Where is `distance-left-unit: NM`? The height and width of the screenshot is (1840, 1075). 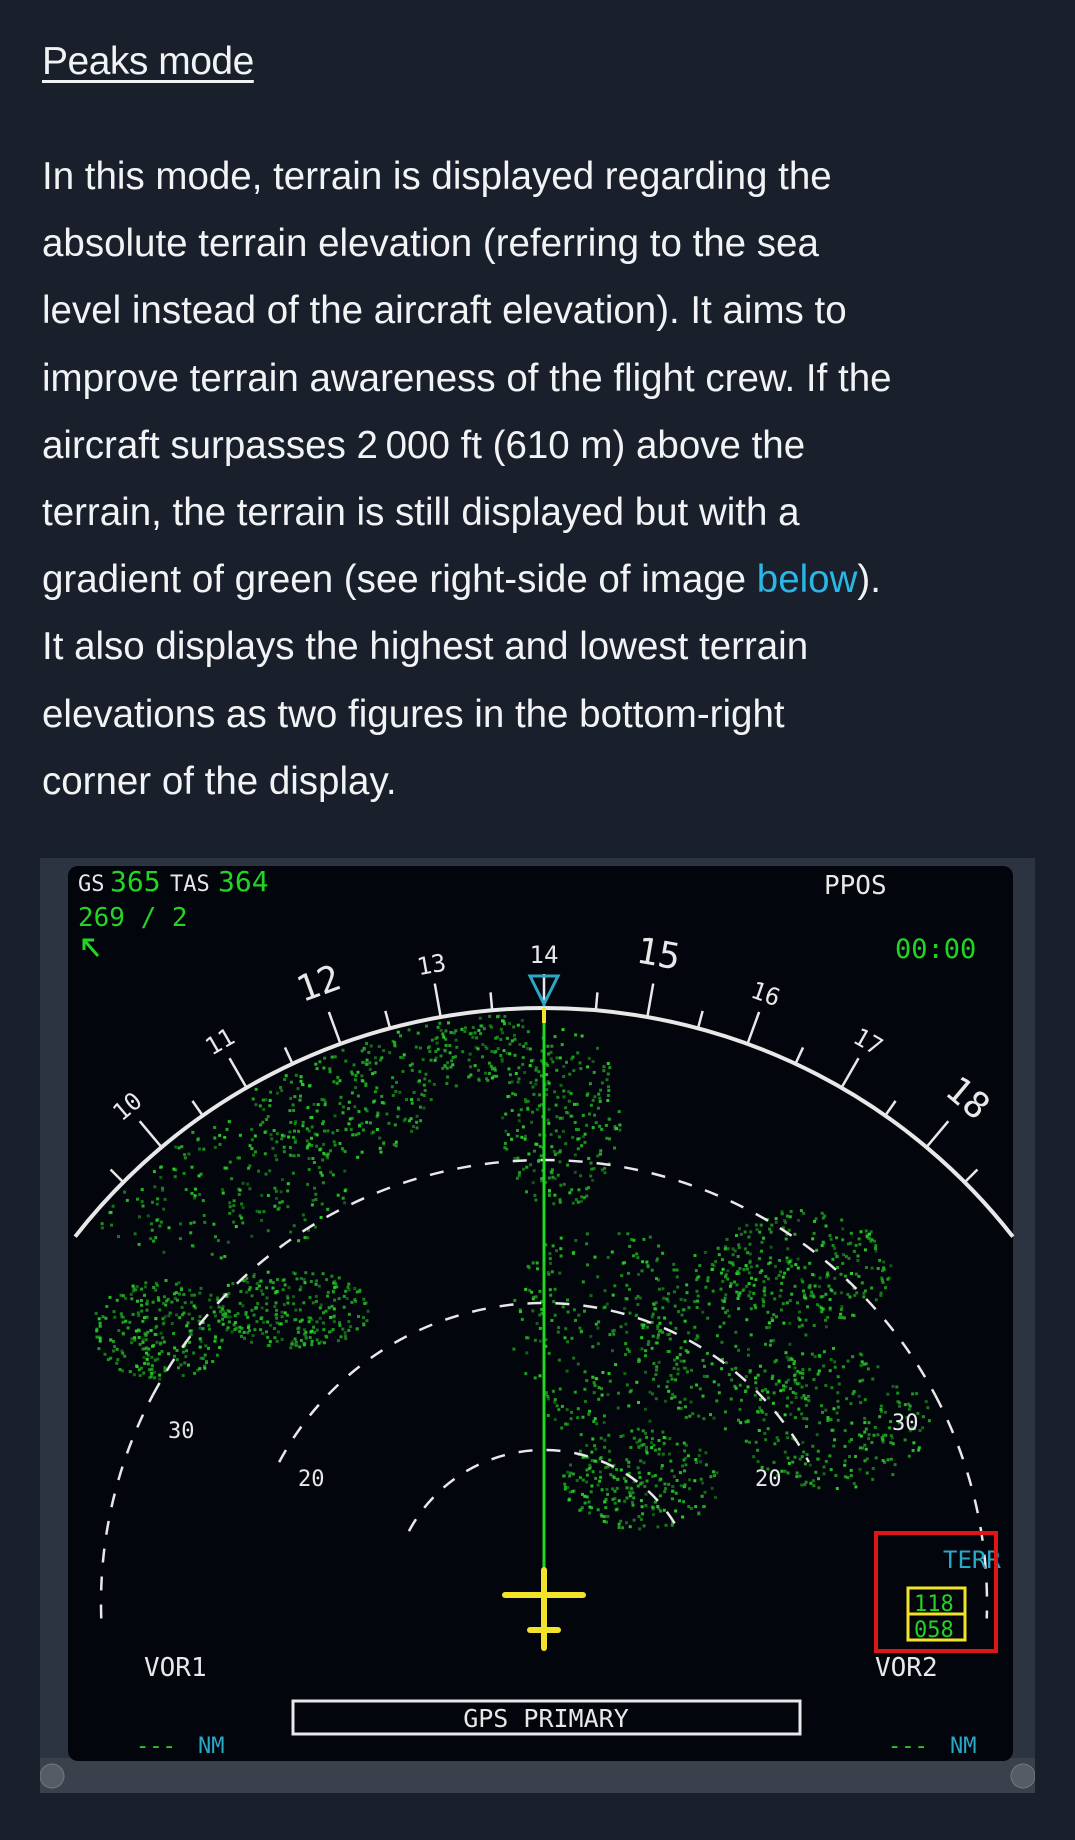 distance-left-unit: NM is located at coordinates (211, 1746).